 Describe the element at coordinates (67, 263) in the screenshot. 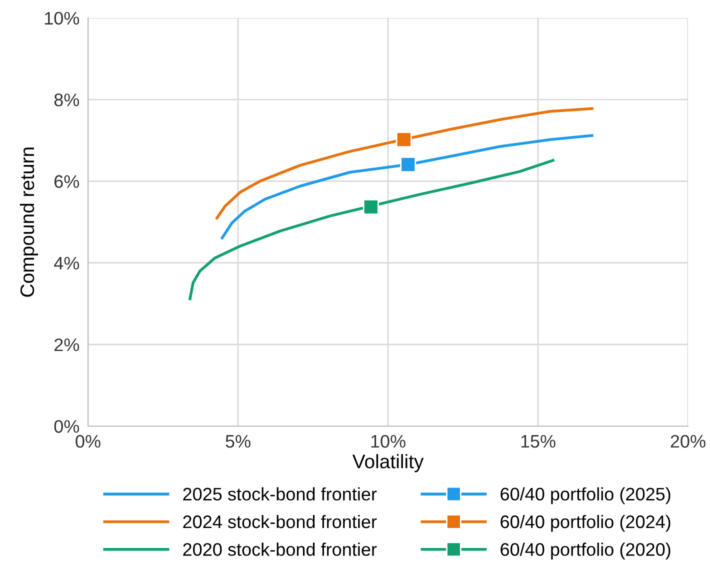

I see `y-tick-label: 4%` at that location.